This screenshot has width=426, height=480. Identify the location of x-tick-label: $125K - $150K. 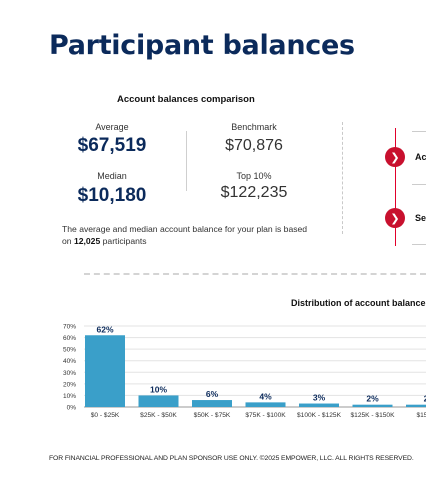
(373, 415).